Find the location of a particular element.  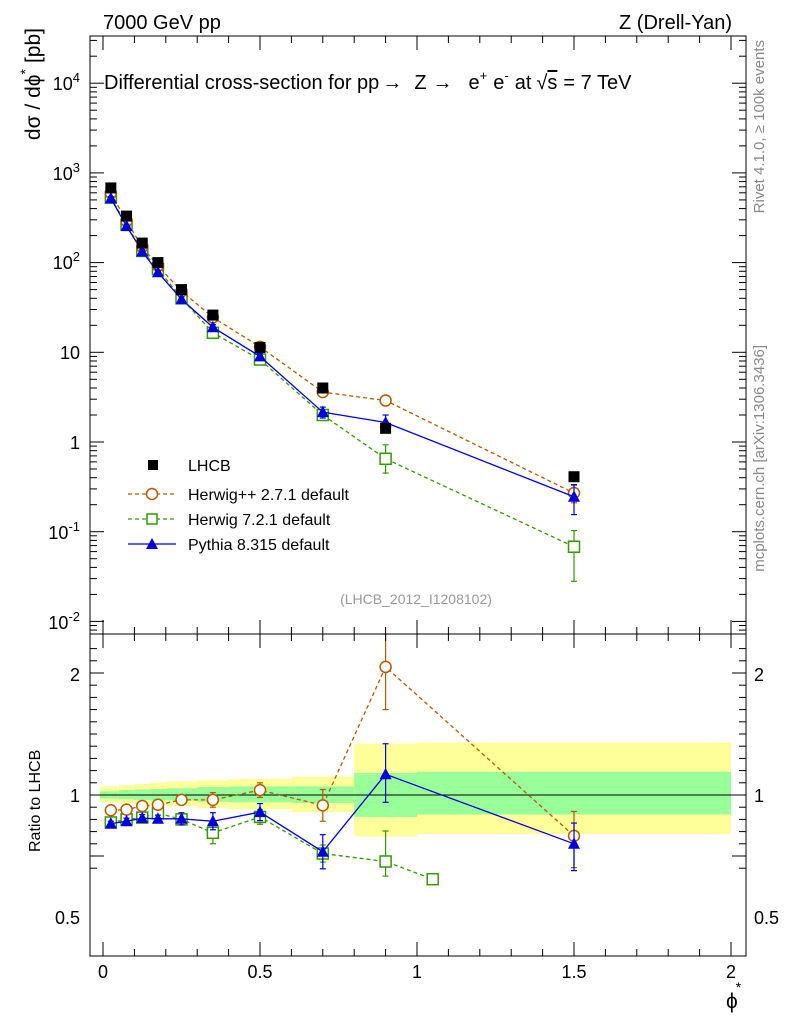

ratio-uncertainty-bands is located at coordinates (415, 789).